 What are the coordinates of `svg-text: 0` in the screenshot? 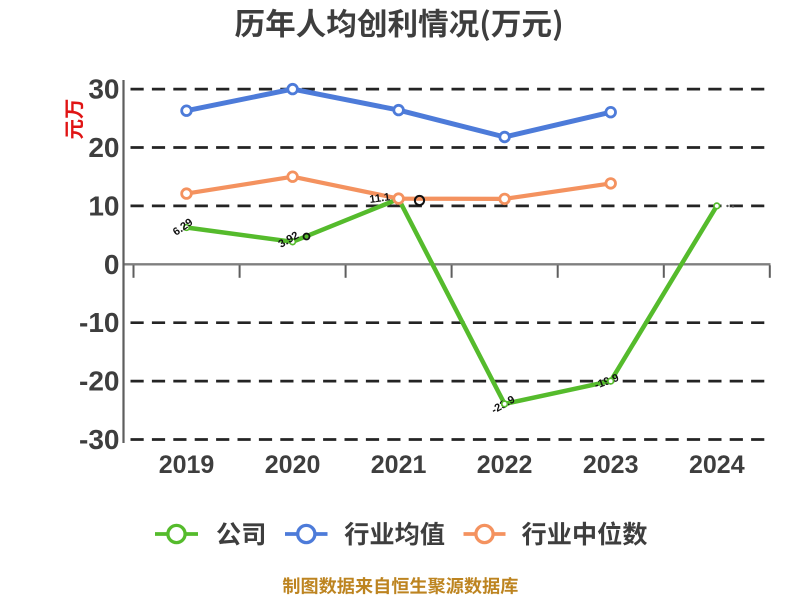 It's located at (112, 264).